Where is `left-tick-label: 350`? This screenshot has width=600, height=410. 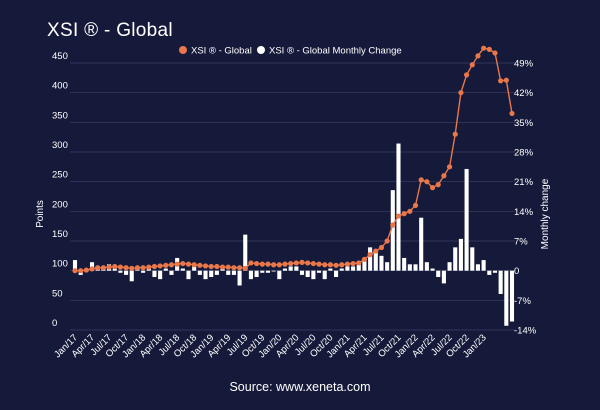
left-tick-label: 350 is located at coordinates (60, 115).